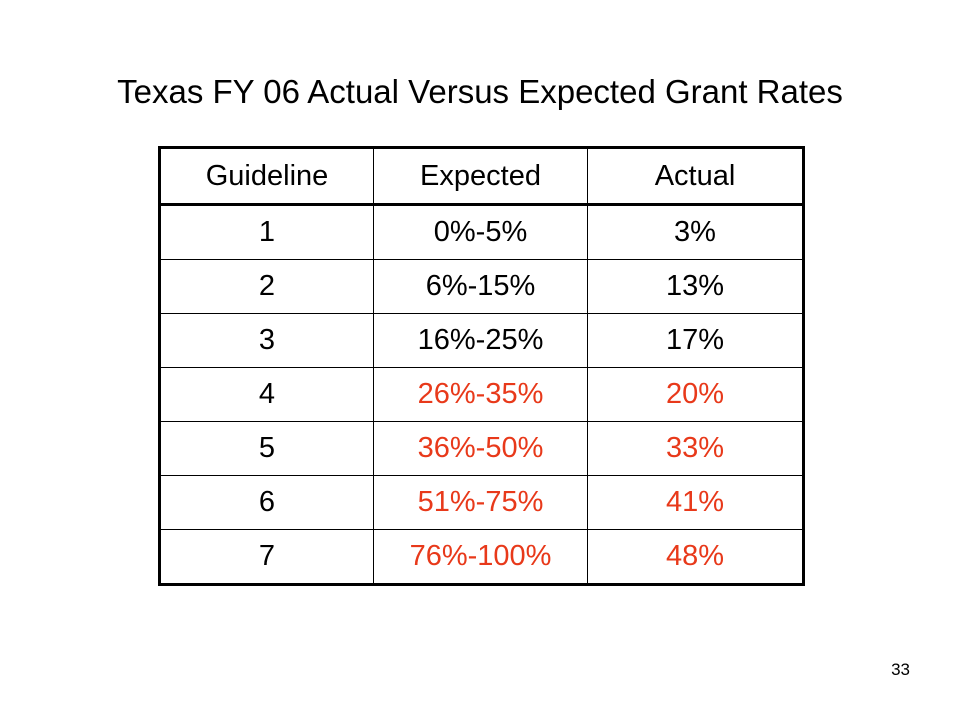 Image resolution: width=960 pixels, height=720 pixels. What do you see at coordinates (266, 340) in the screenshot?
I see `guideline-cell: 3` at bounding box center [266, 340].